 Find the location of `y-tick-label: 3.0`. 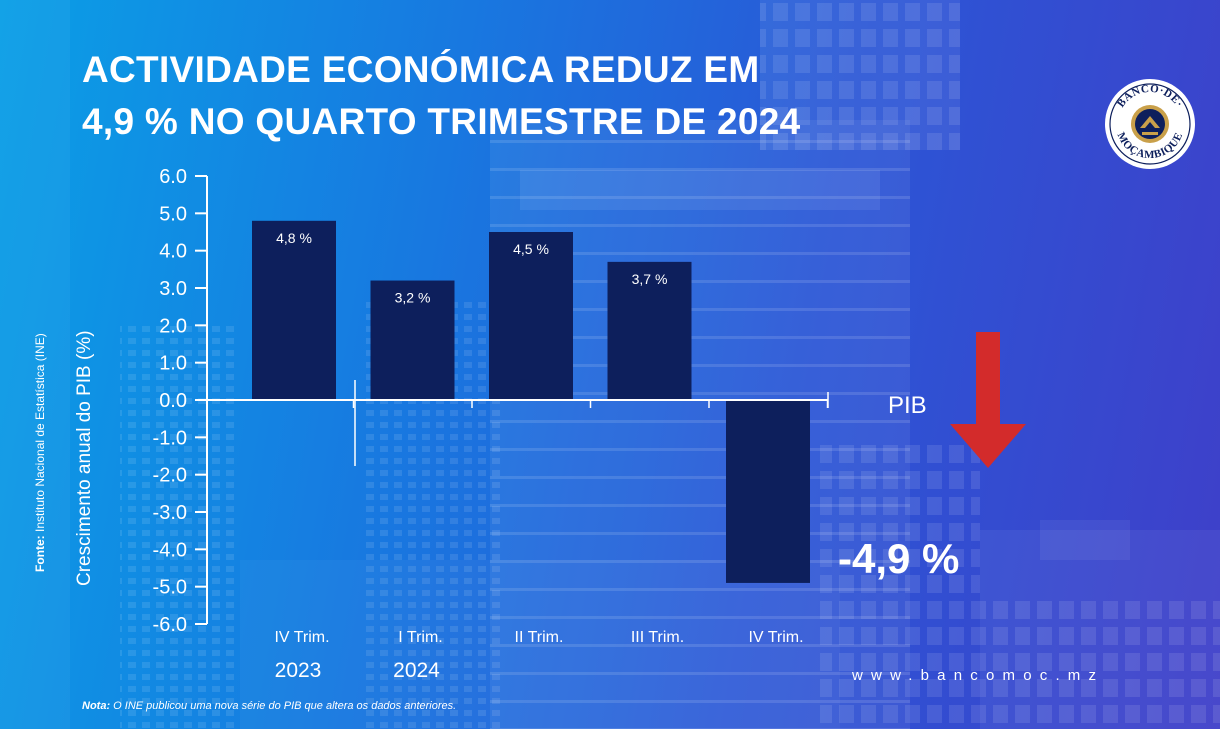

y-tick-label: 3.0 is located at coordinates (173, 289).